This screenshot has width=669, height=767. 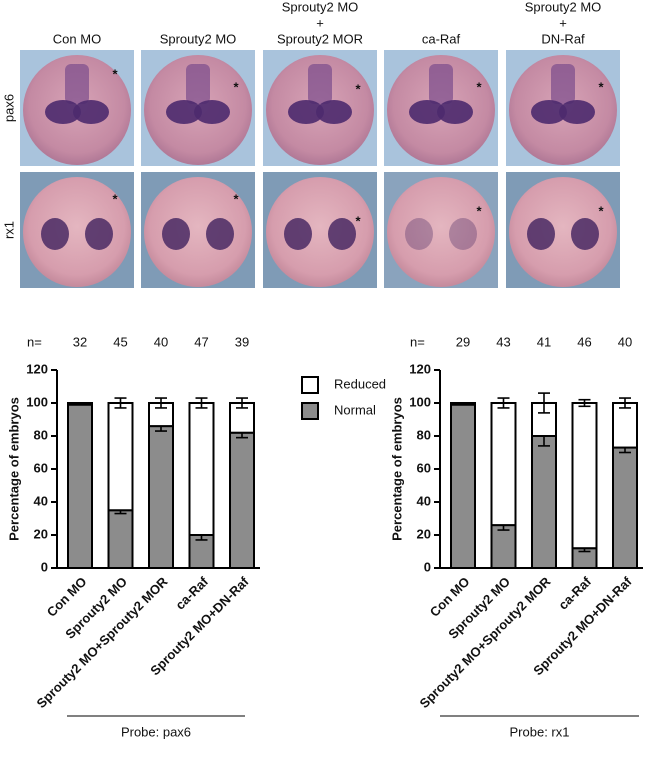 What do you see at coordinates (310, 411) in the screenshot?
I see `legend-swatch` at bounding box center [310, 411].